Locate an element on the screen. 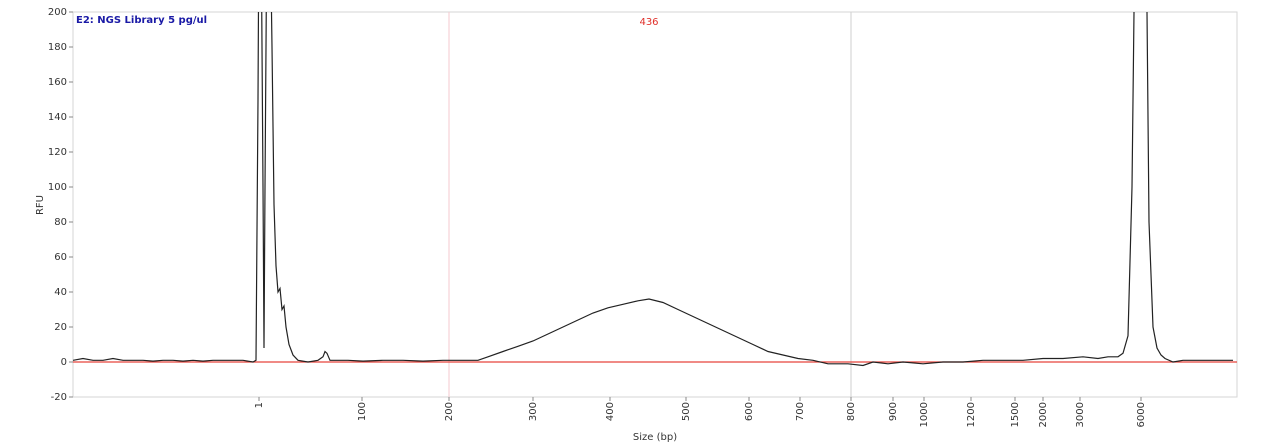  y-tick-label: 100 is located at coordinates (57, 187).